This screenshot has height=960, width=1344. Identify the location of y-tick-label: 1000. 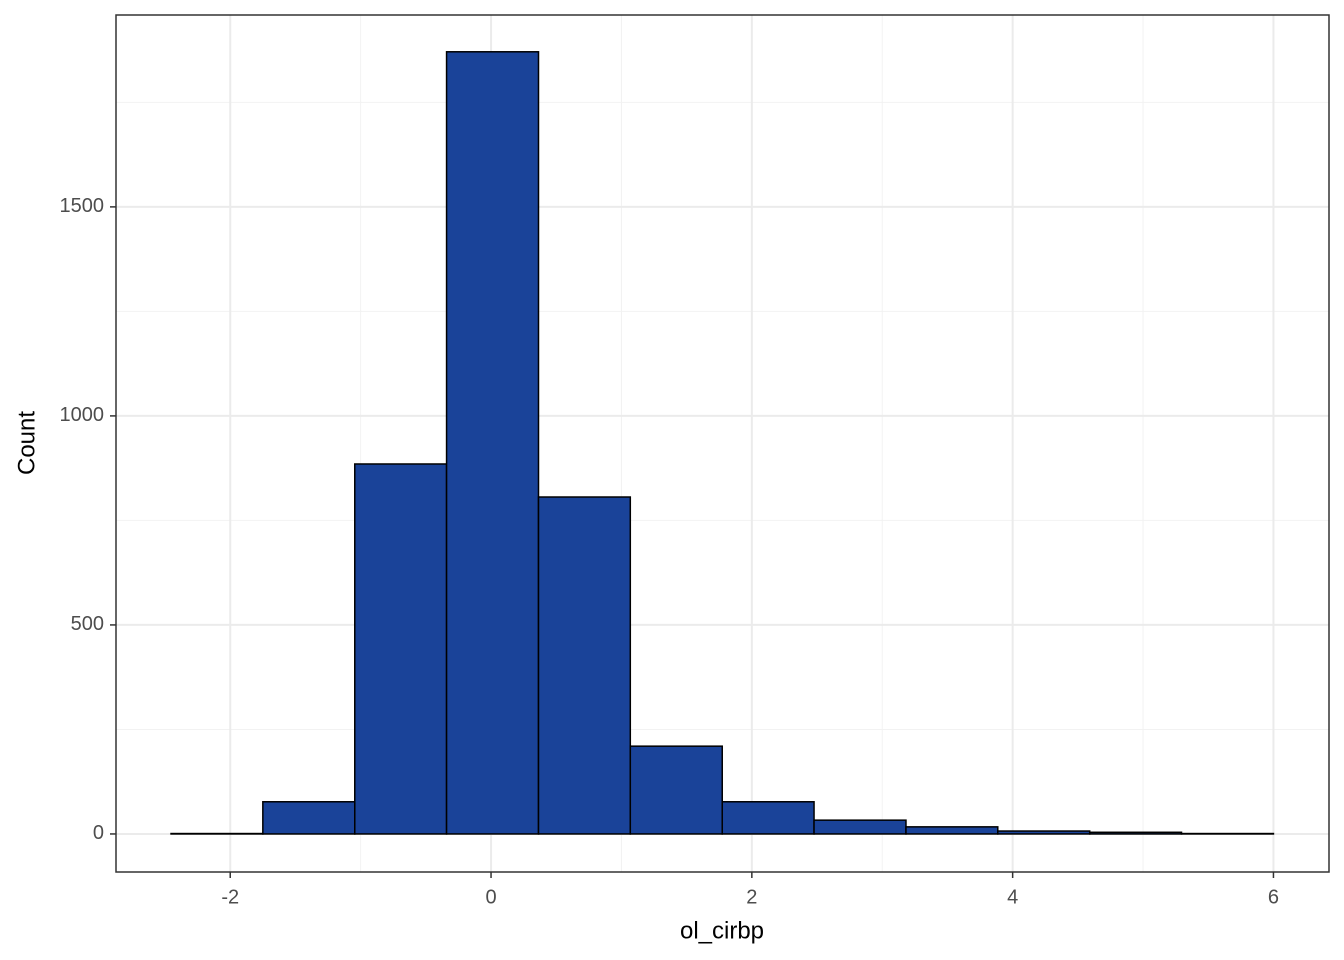
(82, 415).